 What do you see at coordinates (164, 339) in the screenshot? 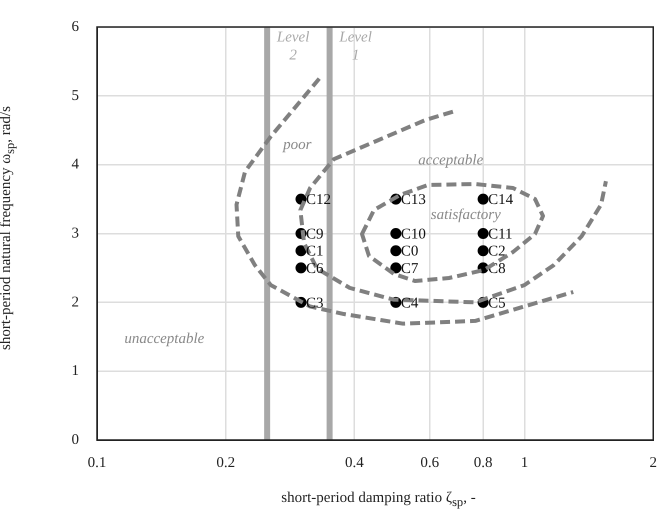
I see `annotation: unacceptable` at bounding box center [164, 339].